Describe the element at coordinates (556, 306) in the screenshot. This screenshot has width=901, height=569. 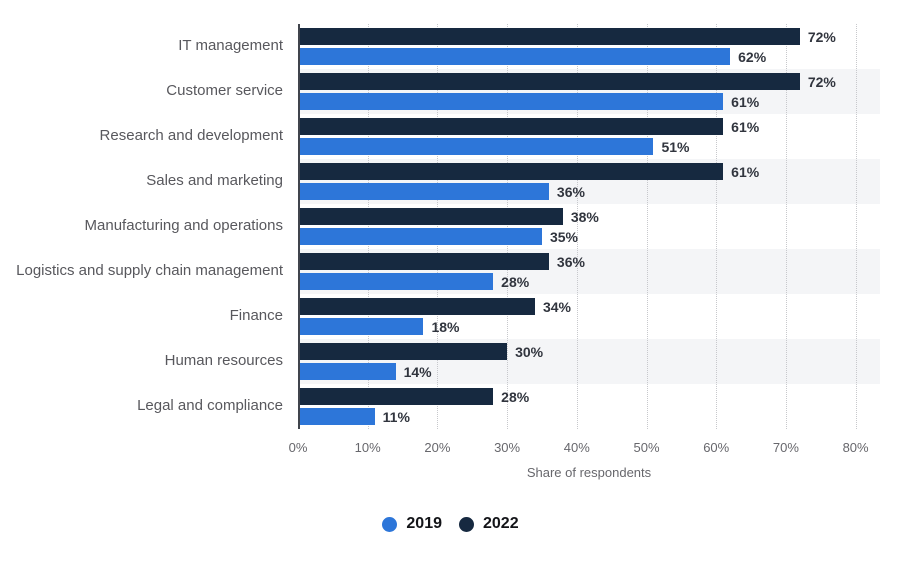
I see `value-label: 34%` at that location.